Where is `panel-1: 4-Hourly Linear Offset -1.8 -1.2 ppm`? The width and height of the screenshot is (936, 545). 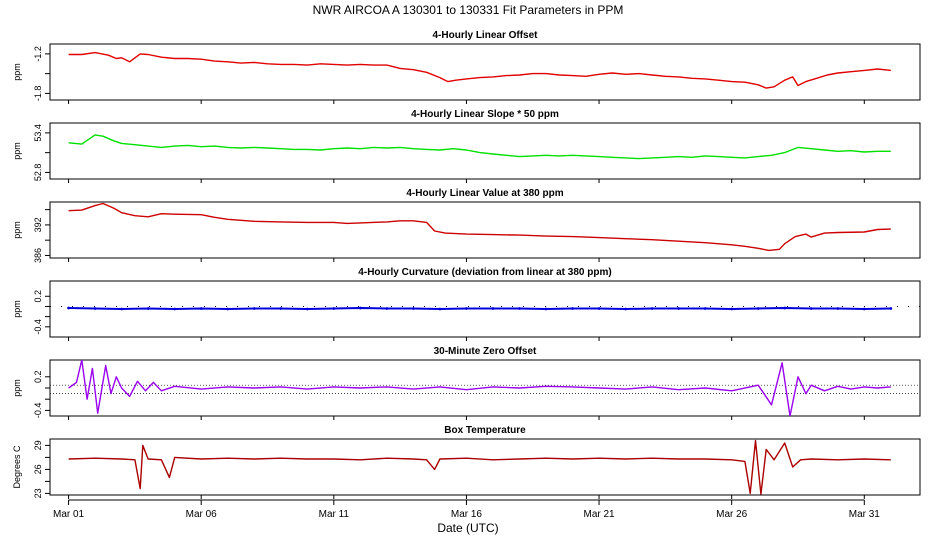 panel-1: 4-Hourly Linear Offset -1.8 -1.2 ppm is located at coordinates (466, 67).